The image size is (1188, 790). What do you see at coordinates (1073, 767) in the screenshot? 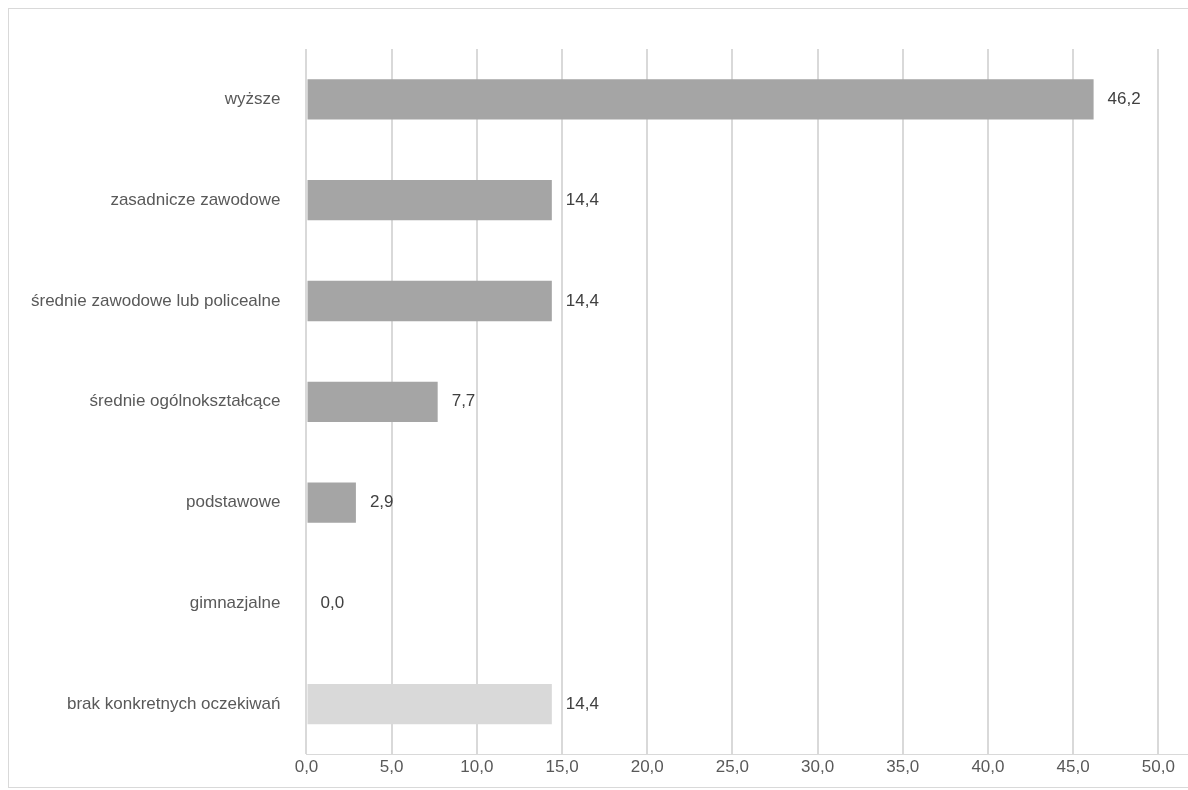
I see `x-tick-label: 45,0` at bounding box center [1073, 767].